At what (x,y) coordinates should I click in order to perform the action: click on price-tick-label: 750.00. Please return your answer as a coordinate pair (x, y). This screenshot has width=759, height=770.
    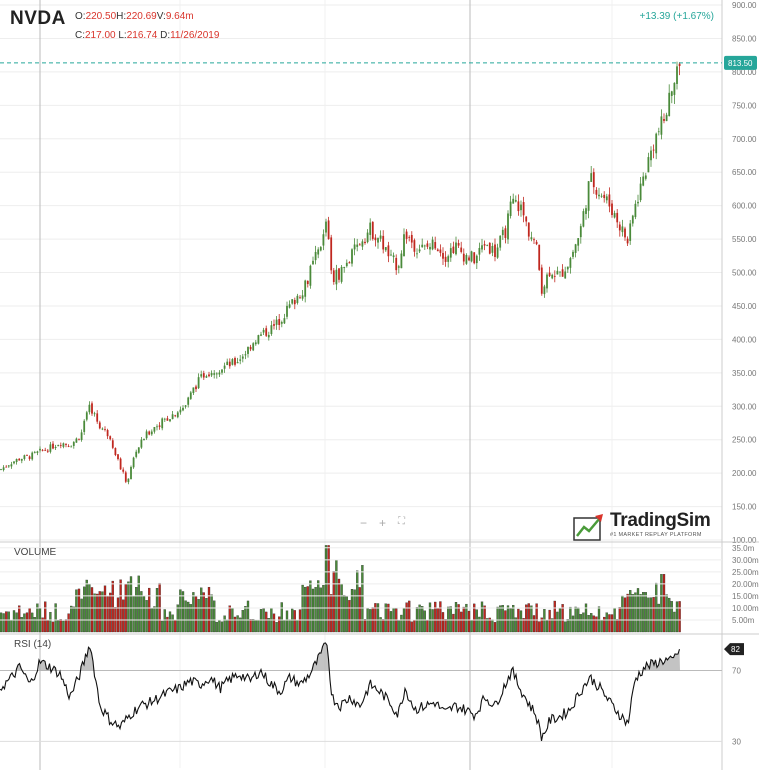
    Looking at the image, I should click on (744, 105).